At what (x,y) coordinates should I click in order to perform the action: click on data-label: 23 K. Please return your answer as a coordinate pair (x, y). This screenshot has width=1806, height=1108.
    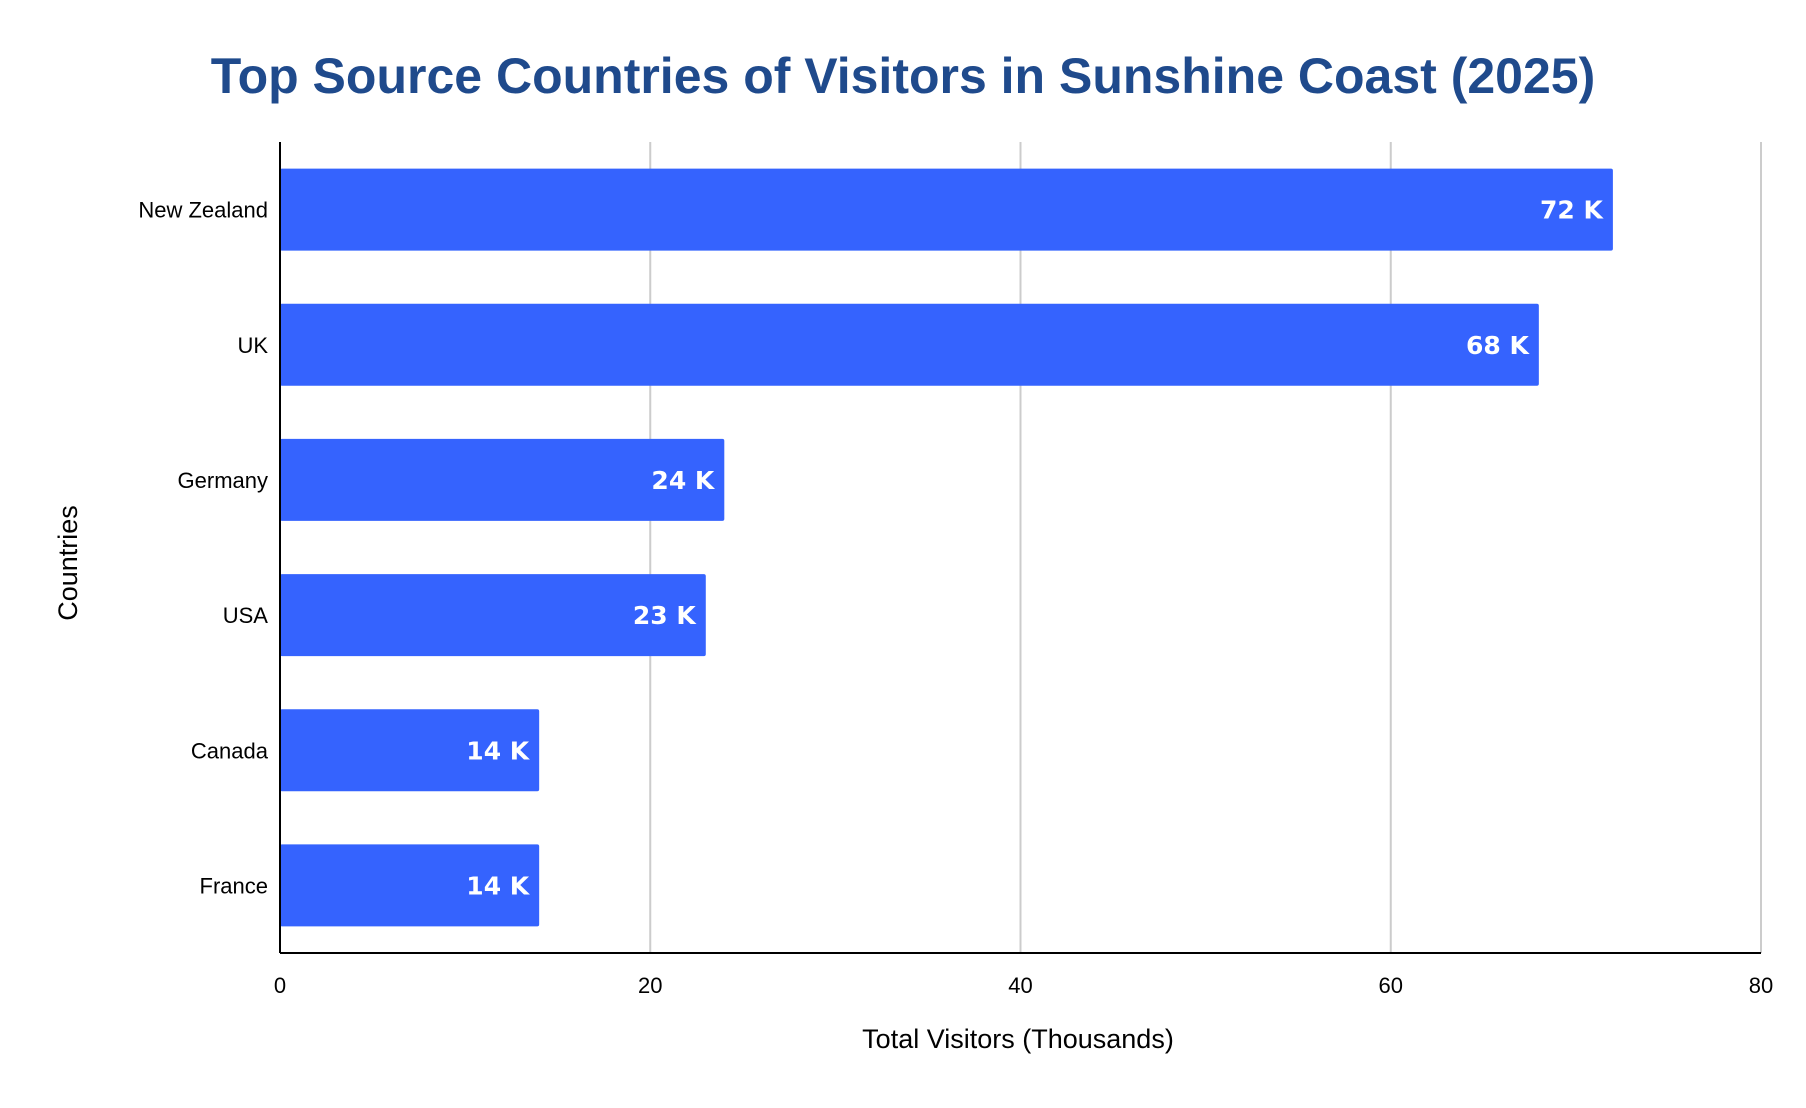
    Looking at the image, I should click on (665, 615).